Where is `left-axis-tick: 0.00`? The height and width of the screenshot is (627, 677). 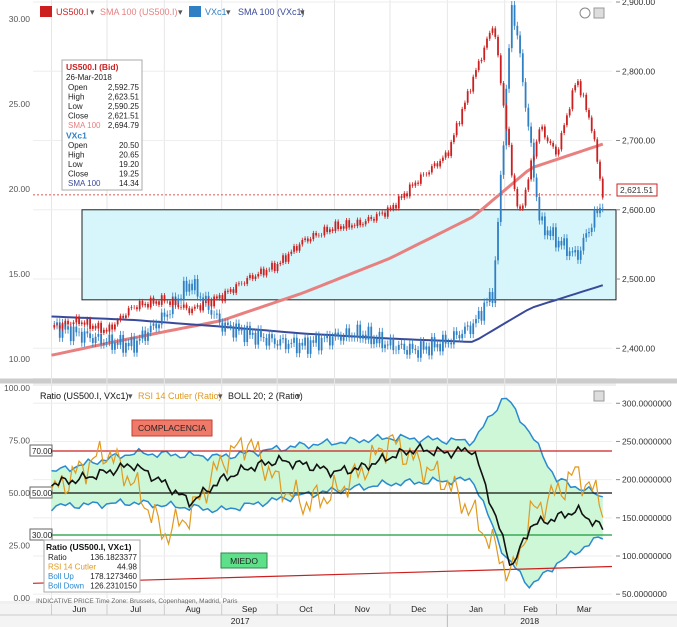
left-axis-tick: 0.00 is located at coordinates (21, 598).